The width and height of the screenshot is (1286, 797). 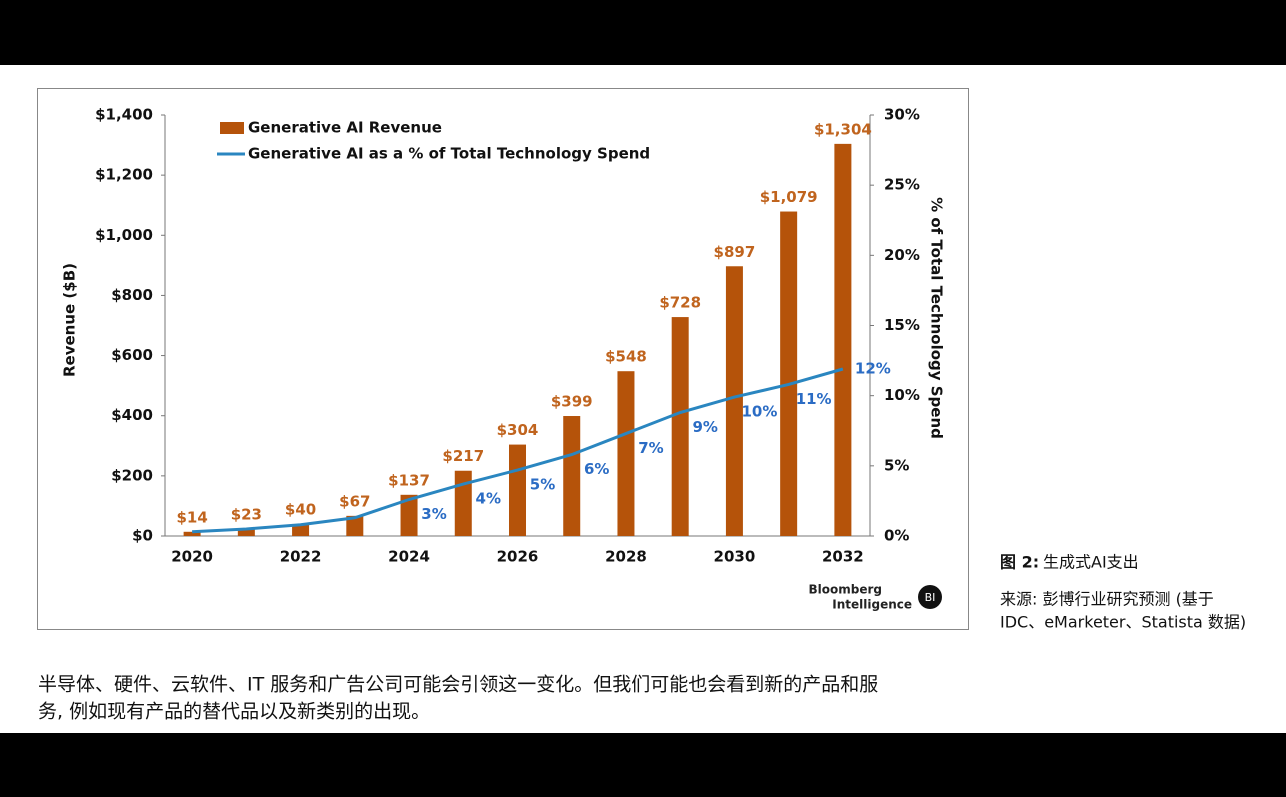 I want to click on bar-value-label: $399, so click(x=572, y=402).